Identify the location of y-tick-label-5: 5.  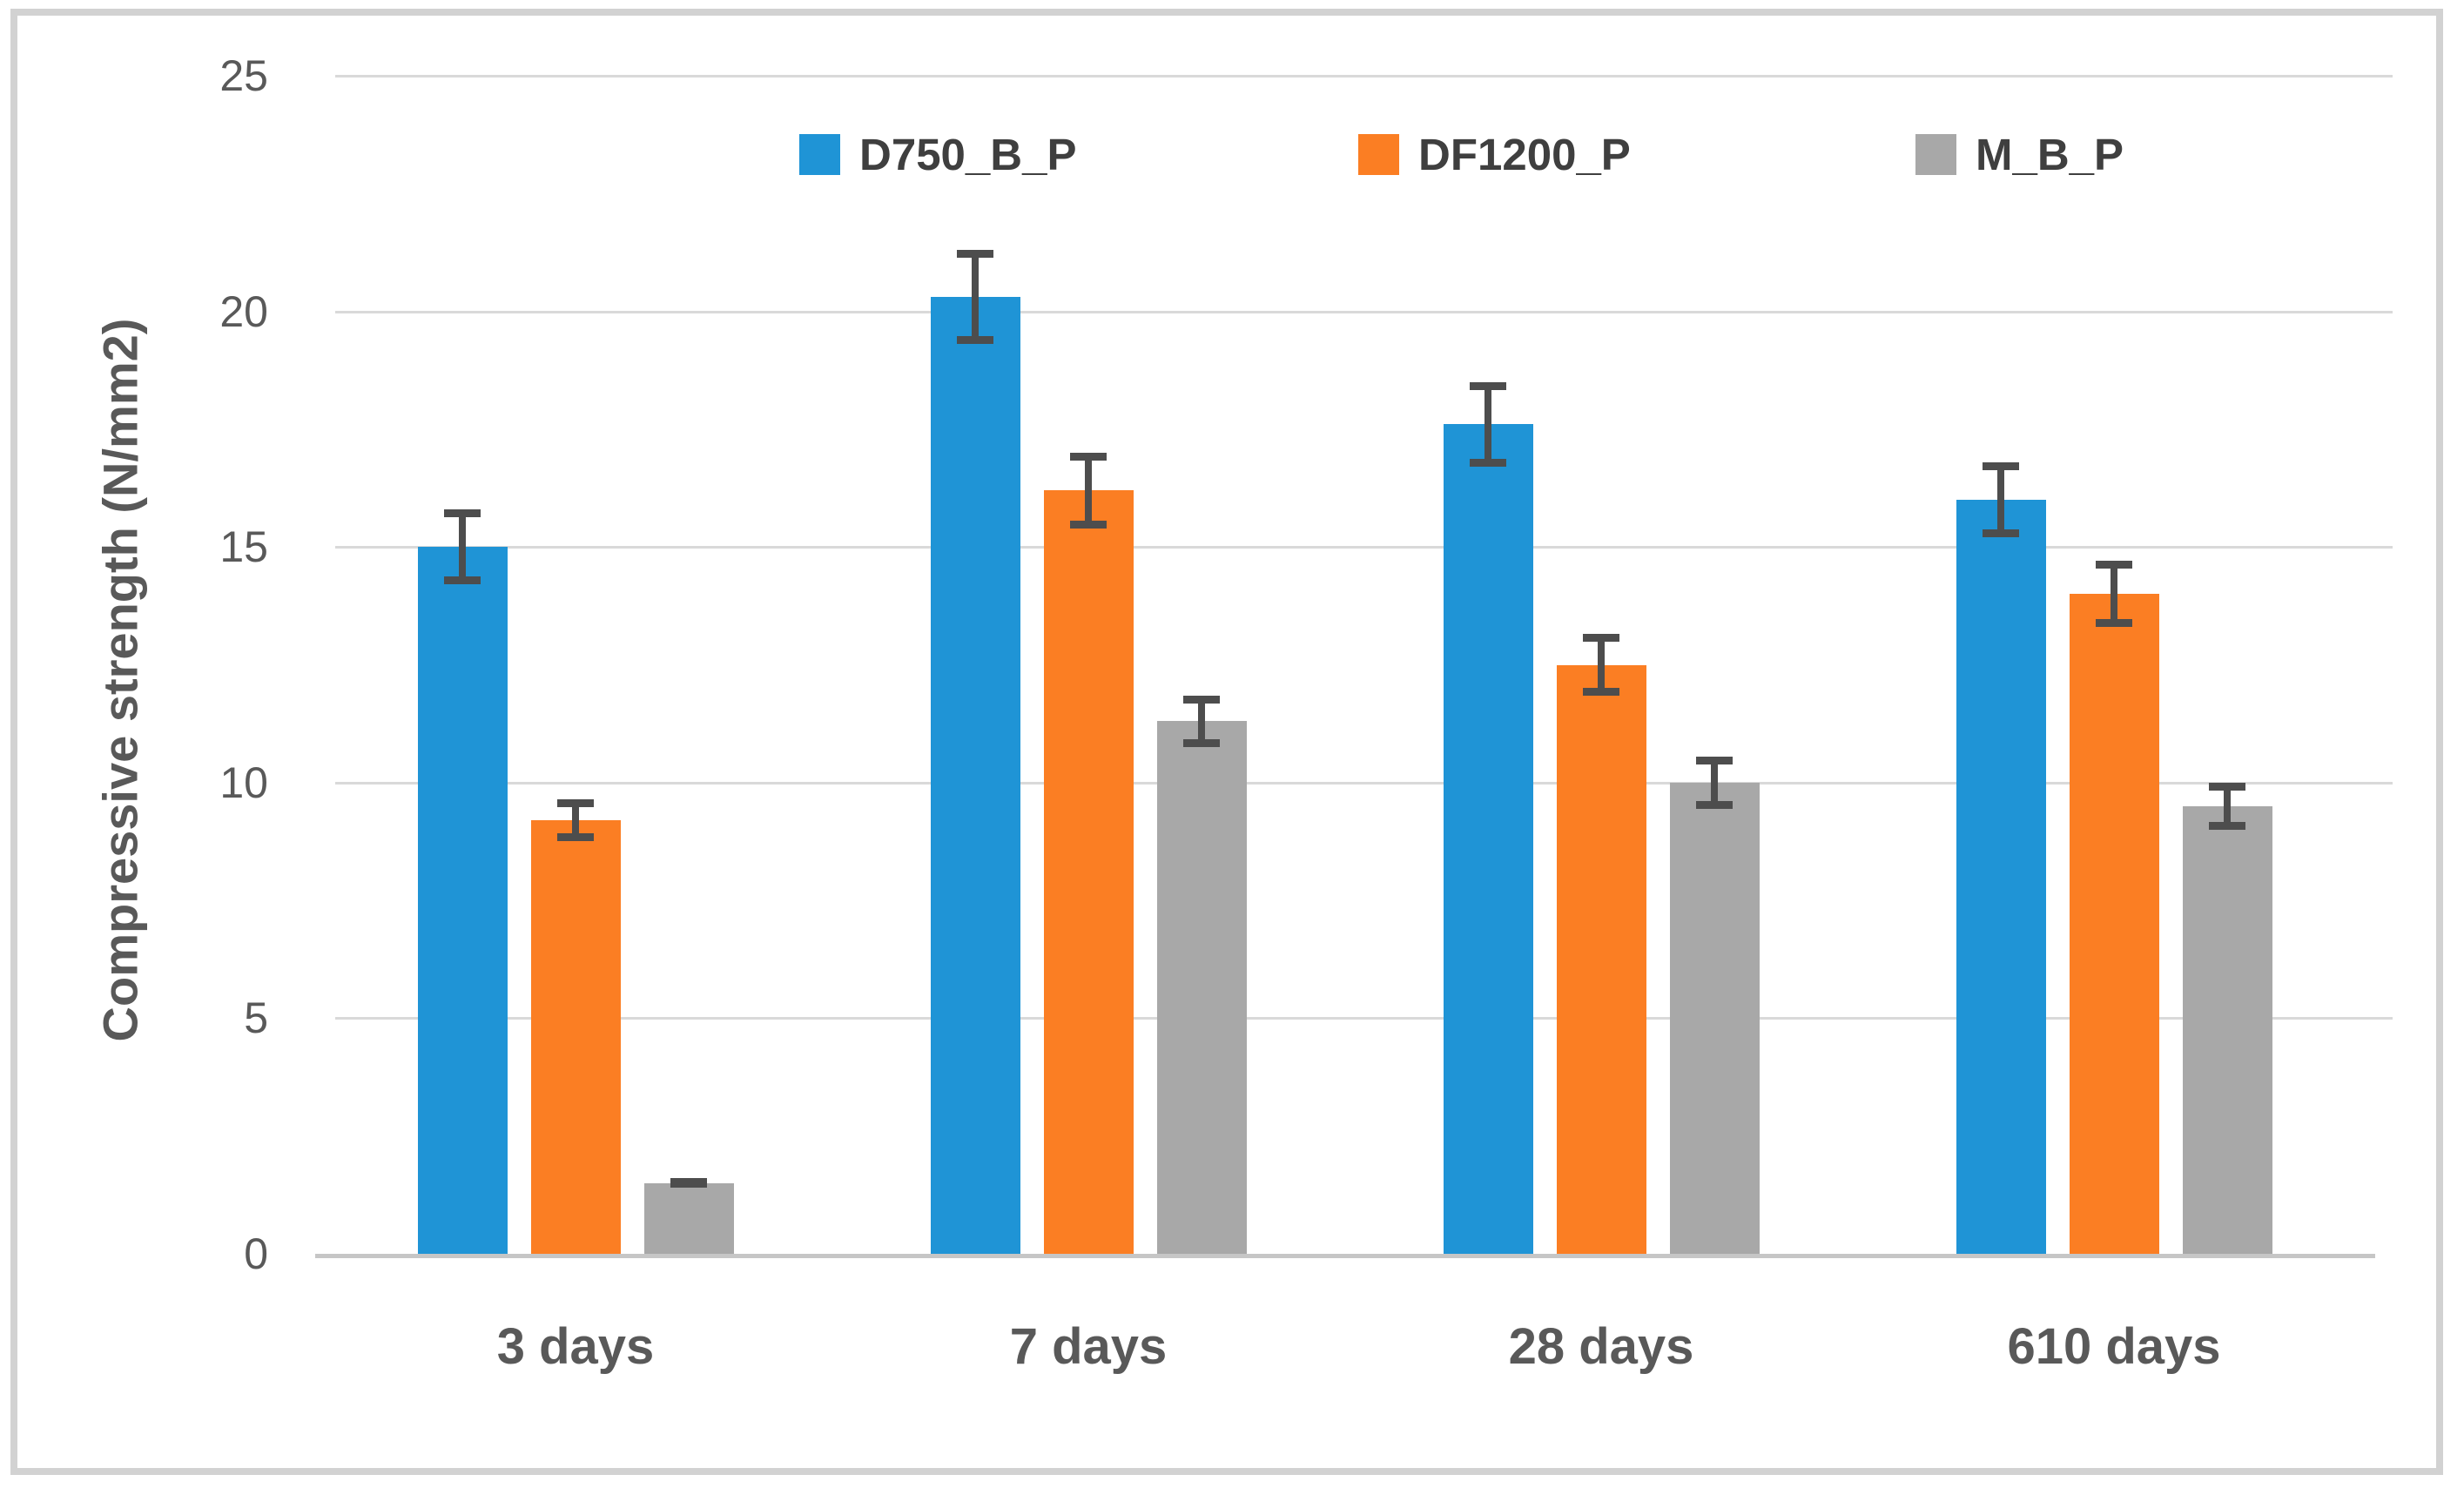
(256, 1018).